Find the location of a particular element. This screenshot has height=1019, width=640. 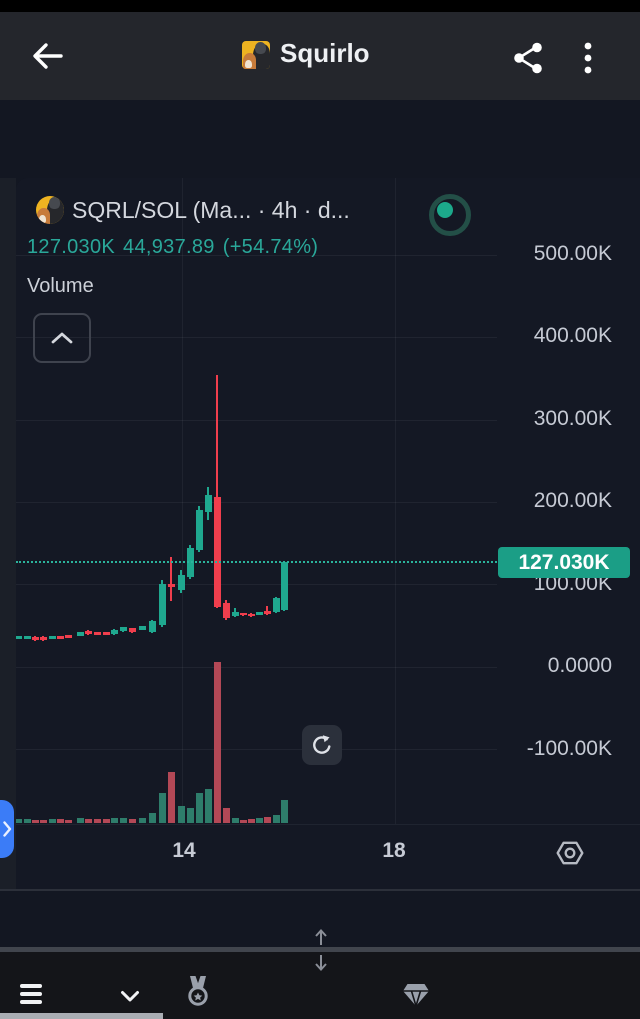

page-title: Squirlo is located at coordinates (325, 53).